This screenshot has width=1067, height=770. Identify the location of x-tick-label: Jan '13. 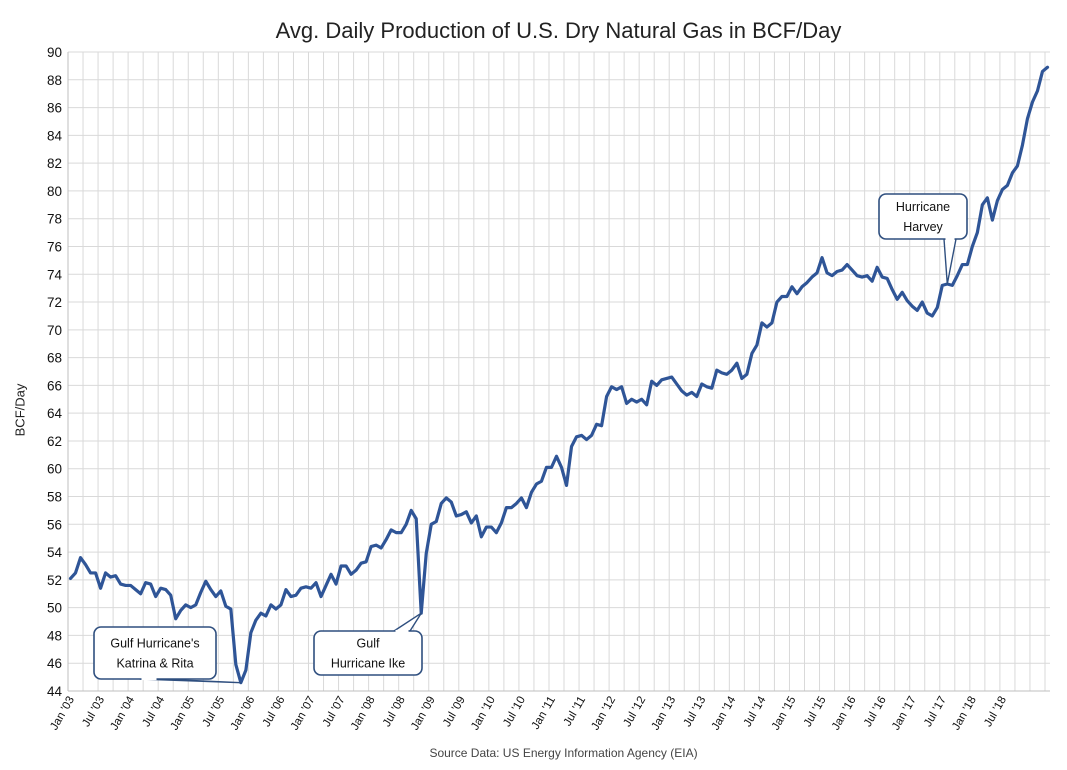
(664, 714).